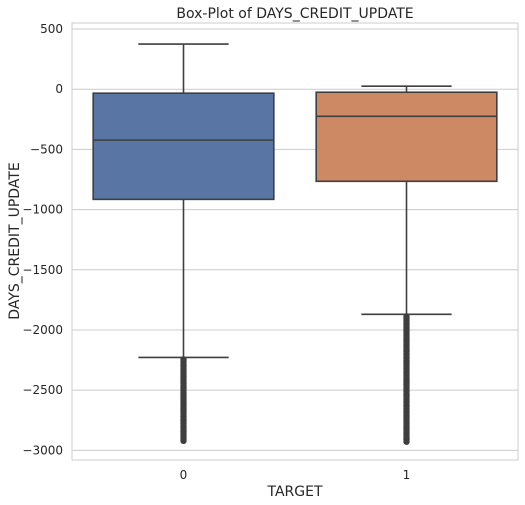 This screenshot has height=505, width=525. What do you see at coordinates (51, 29) in the screenshot?
I see `y-tick-label: 500` at bounding box center [51, 29].